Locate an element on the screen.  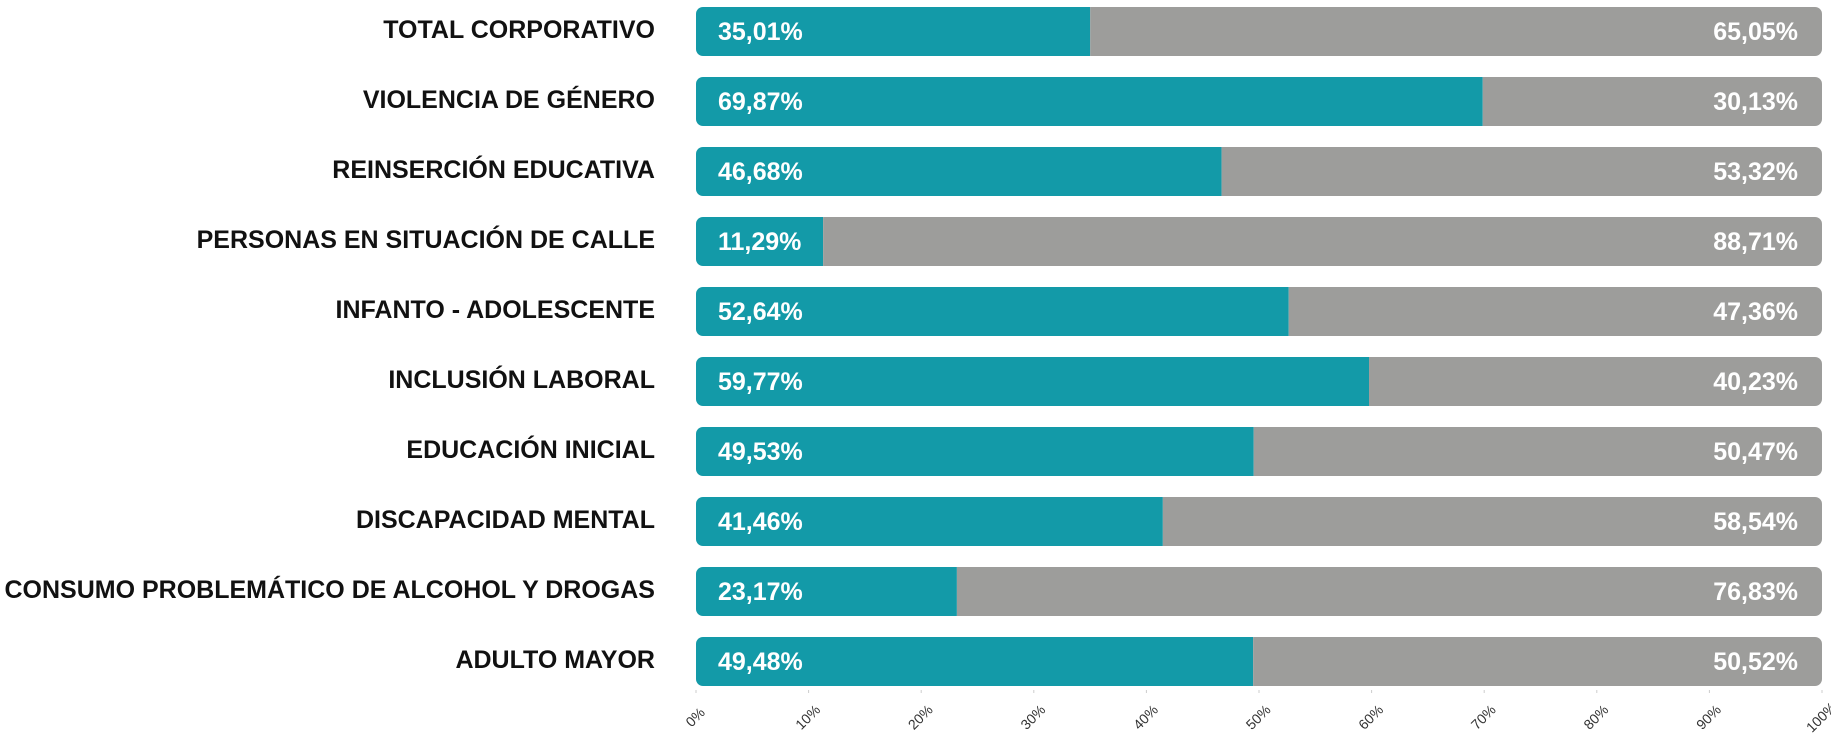
x-tick-label: 20% is located at coordinates (920, 717).